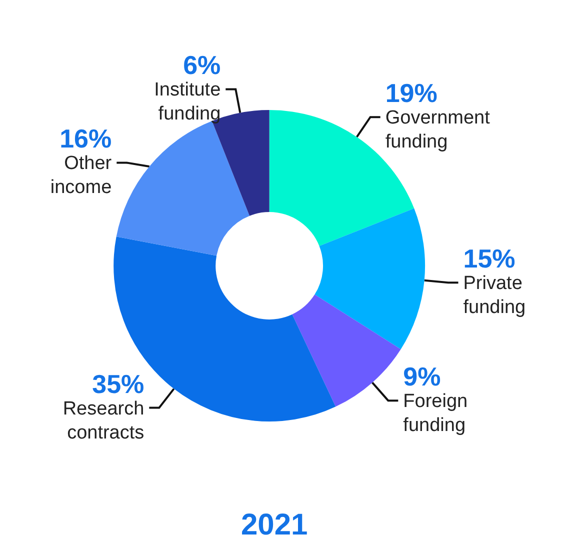 The height and width of the screenshot is (553, 572). I want to click on data-label: 35%, so click(118, 383).